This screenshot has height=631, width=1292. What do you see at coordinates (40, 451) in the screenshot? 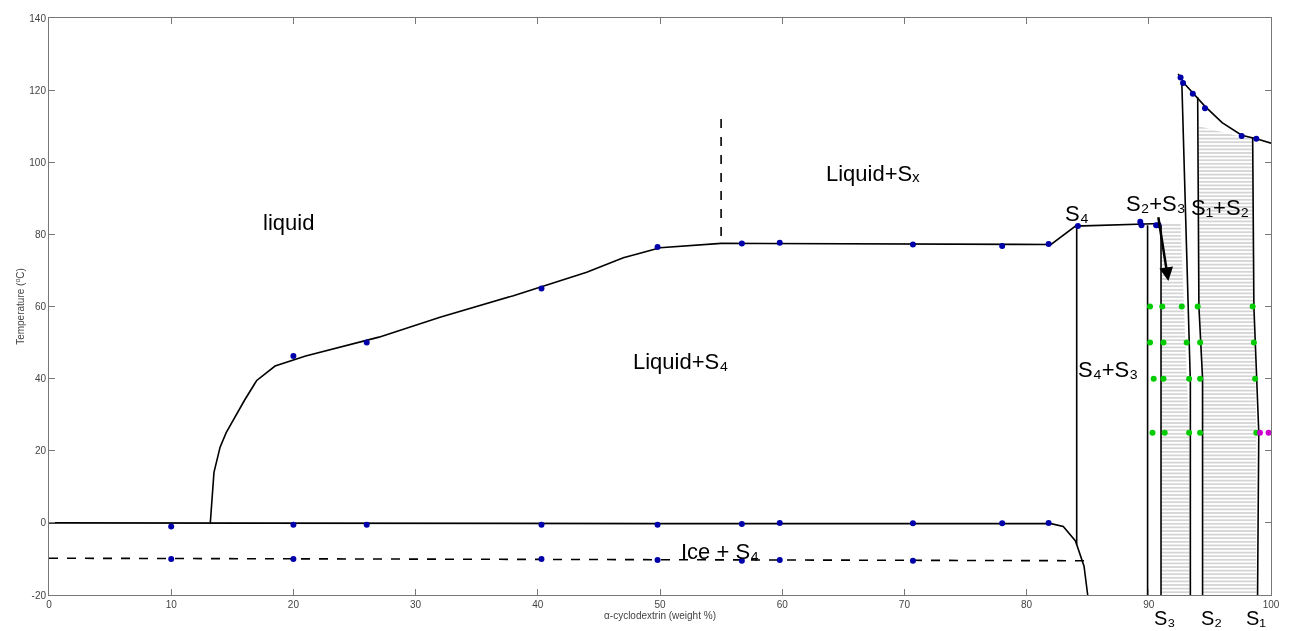
I see `y-tick-label: 20` at bounding box center [40, 451].